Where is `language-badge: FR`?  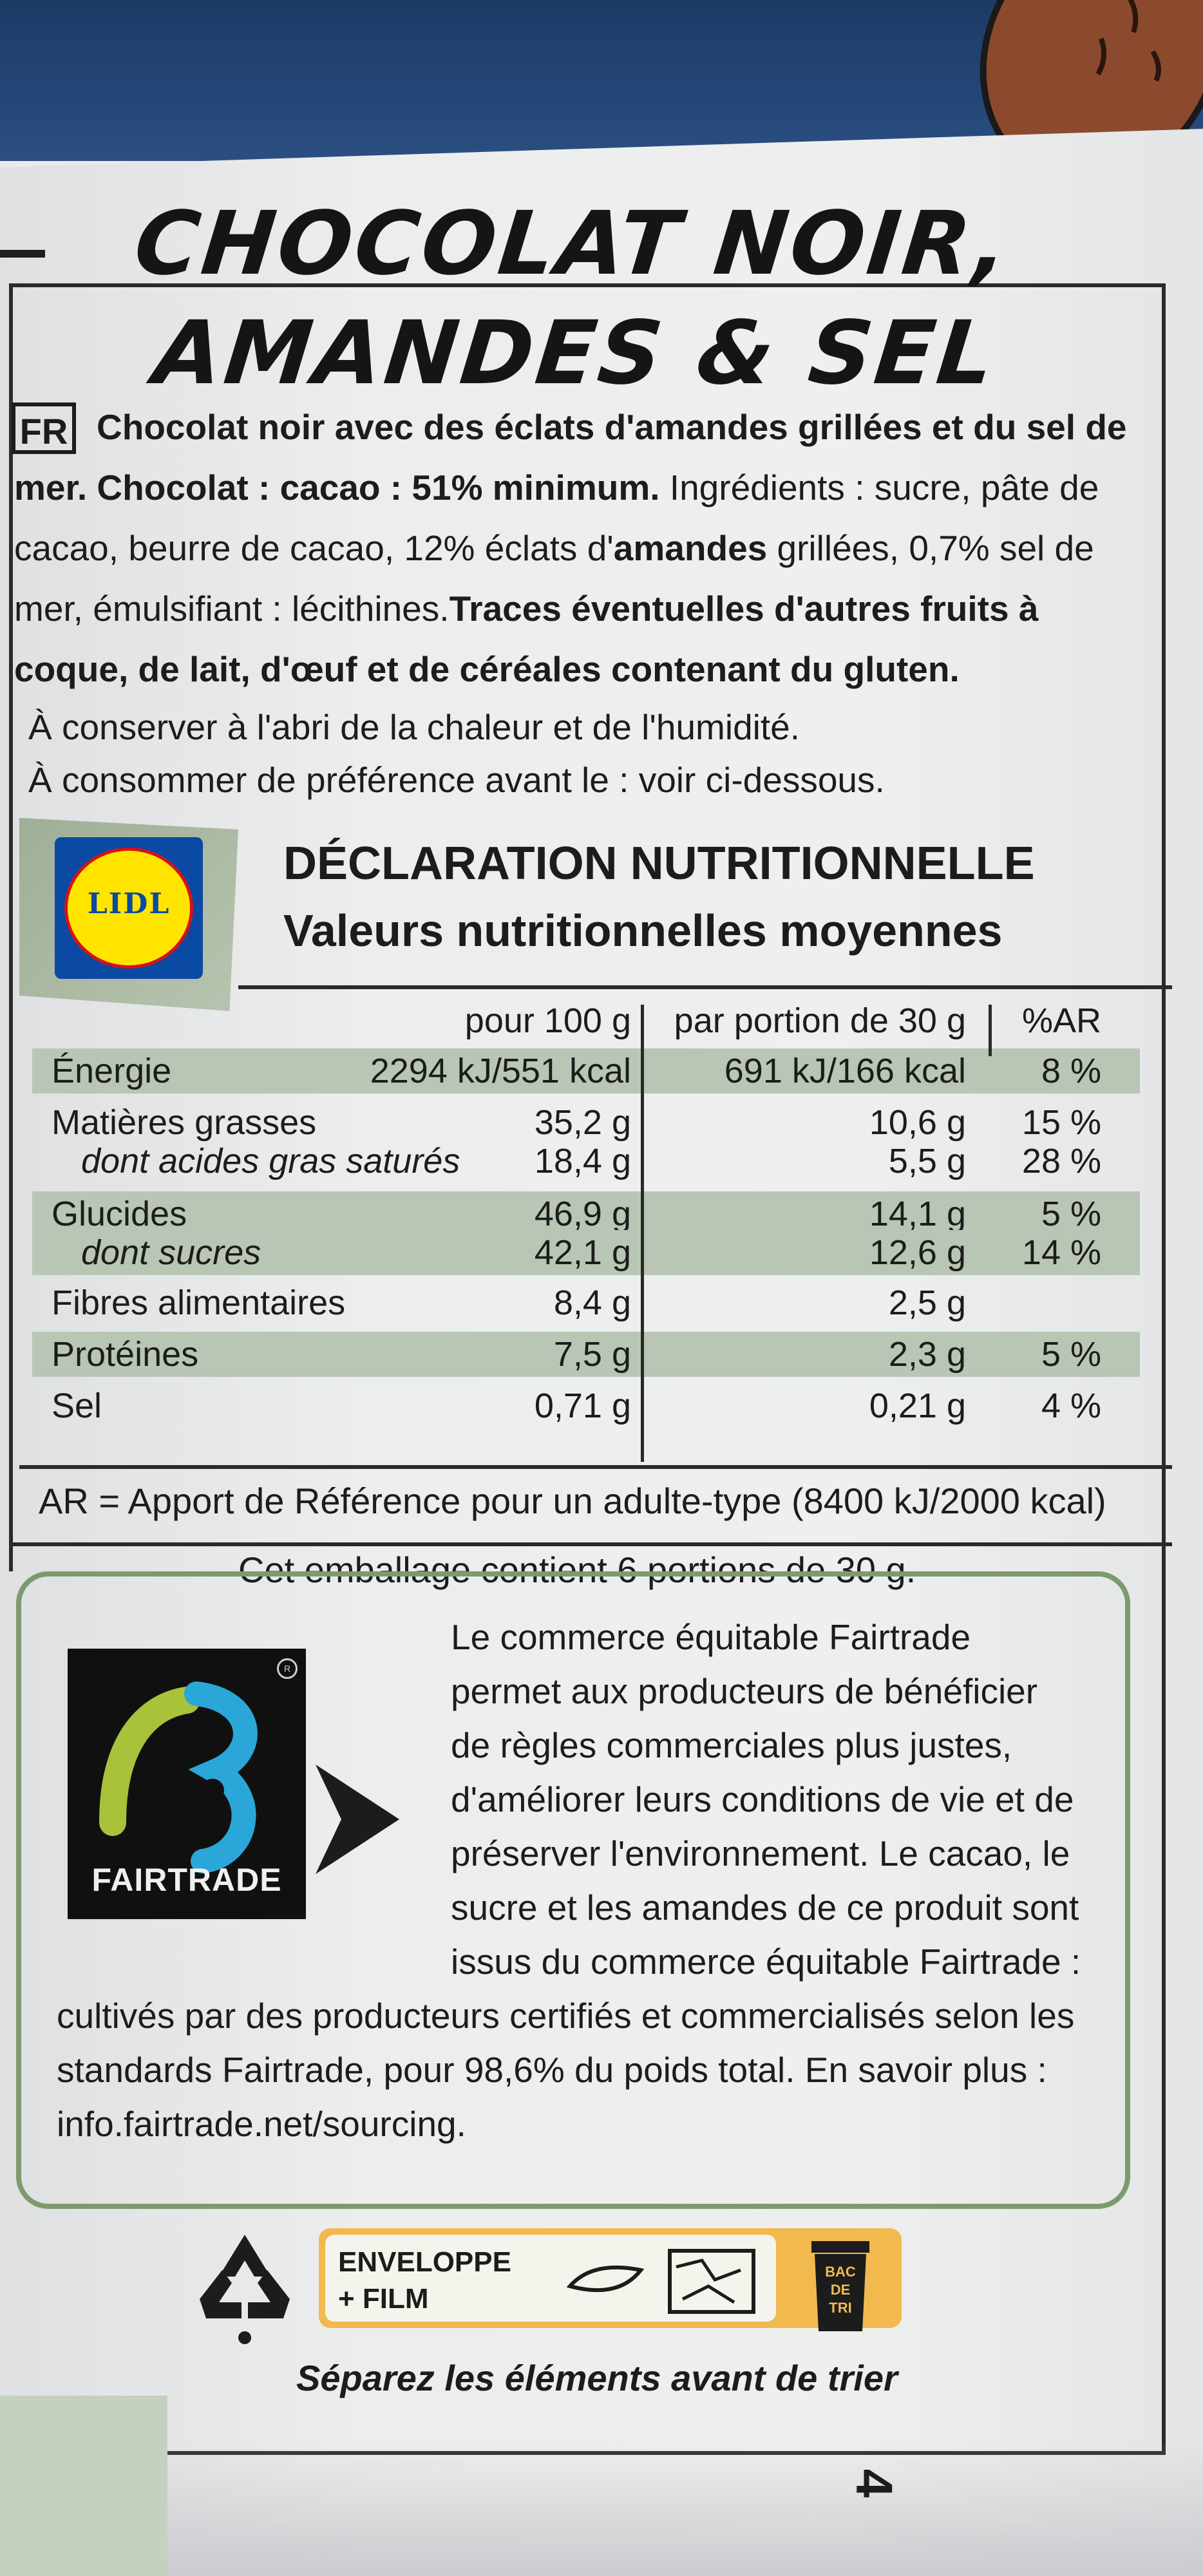 language-badge: FR is located at coordinates (44, 428).